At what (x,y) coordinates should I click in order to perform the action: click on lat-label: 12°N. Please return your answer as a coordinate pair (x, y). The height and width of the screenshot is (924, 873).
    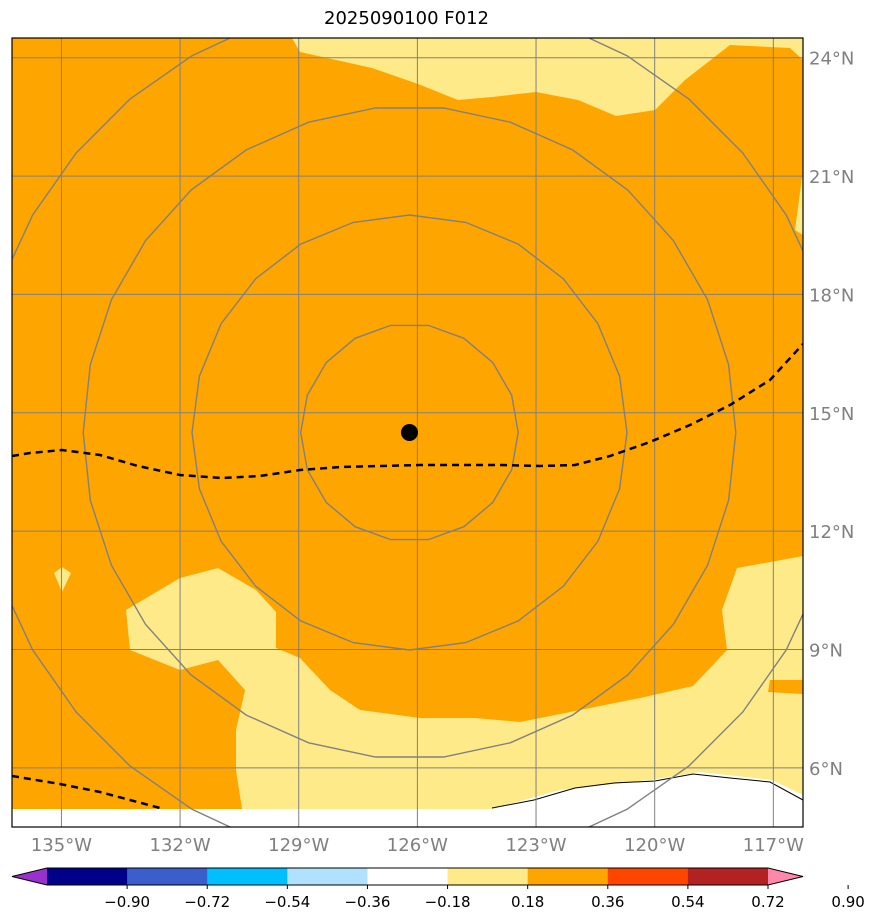
    Looking at the image, I should click on (831, 532).